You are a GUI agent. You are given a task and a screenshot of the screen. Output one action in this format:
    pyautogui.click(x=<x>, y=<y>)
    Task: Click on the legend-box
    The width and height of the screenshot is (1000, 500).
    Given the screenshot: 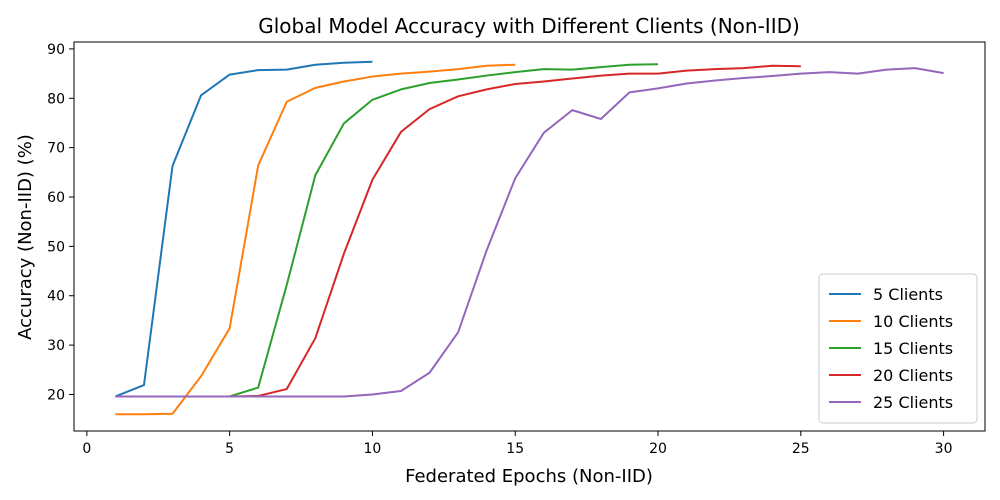 What is the action you would take?
    pyautogui.click(x=898, y=348)
    